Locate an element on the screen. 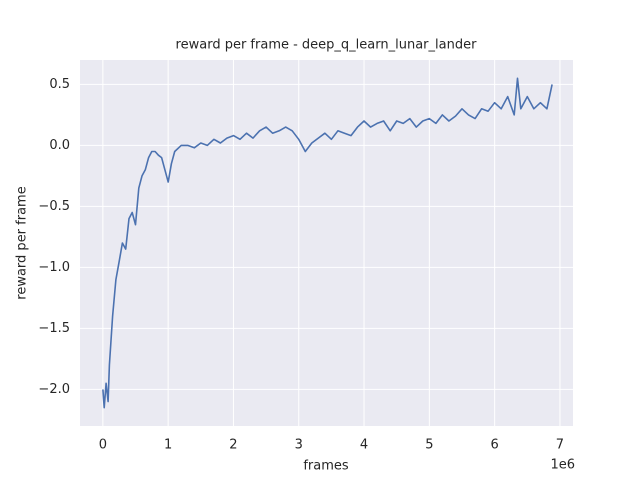 The image size is (640, 484). x-tick-label: 7 is located at coordinates (560, 445).